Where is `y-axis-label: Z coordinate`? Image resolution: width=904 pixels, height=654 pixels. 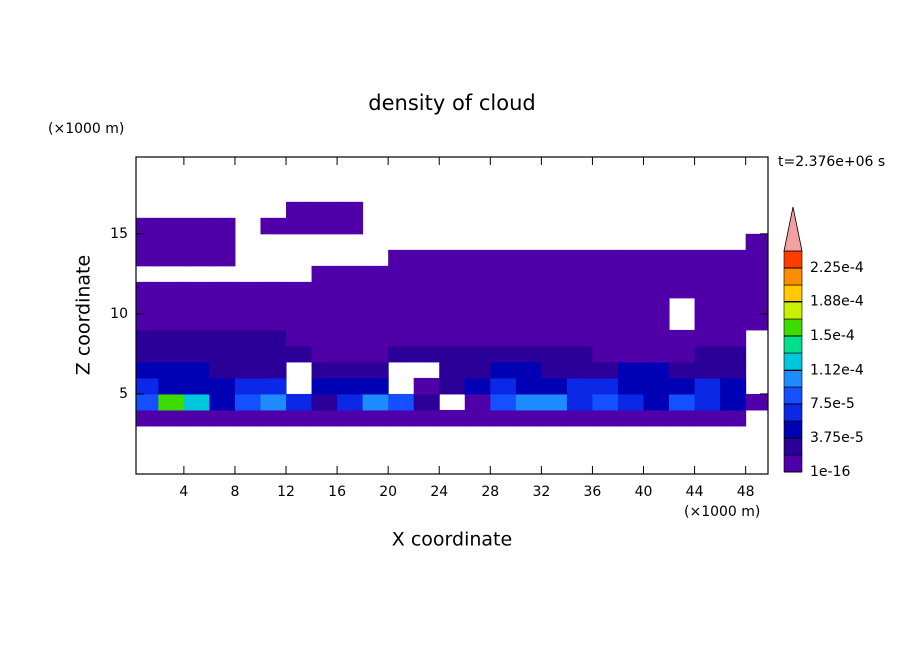 y-axis-label: Z coordinate is located at coordinates (84, 315).